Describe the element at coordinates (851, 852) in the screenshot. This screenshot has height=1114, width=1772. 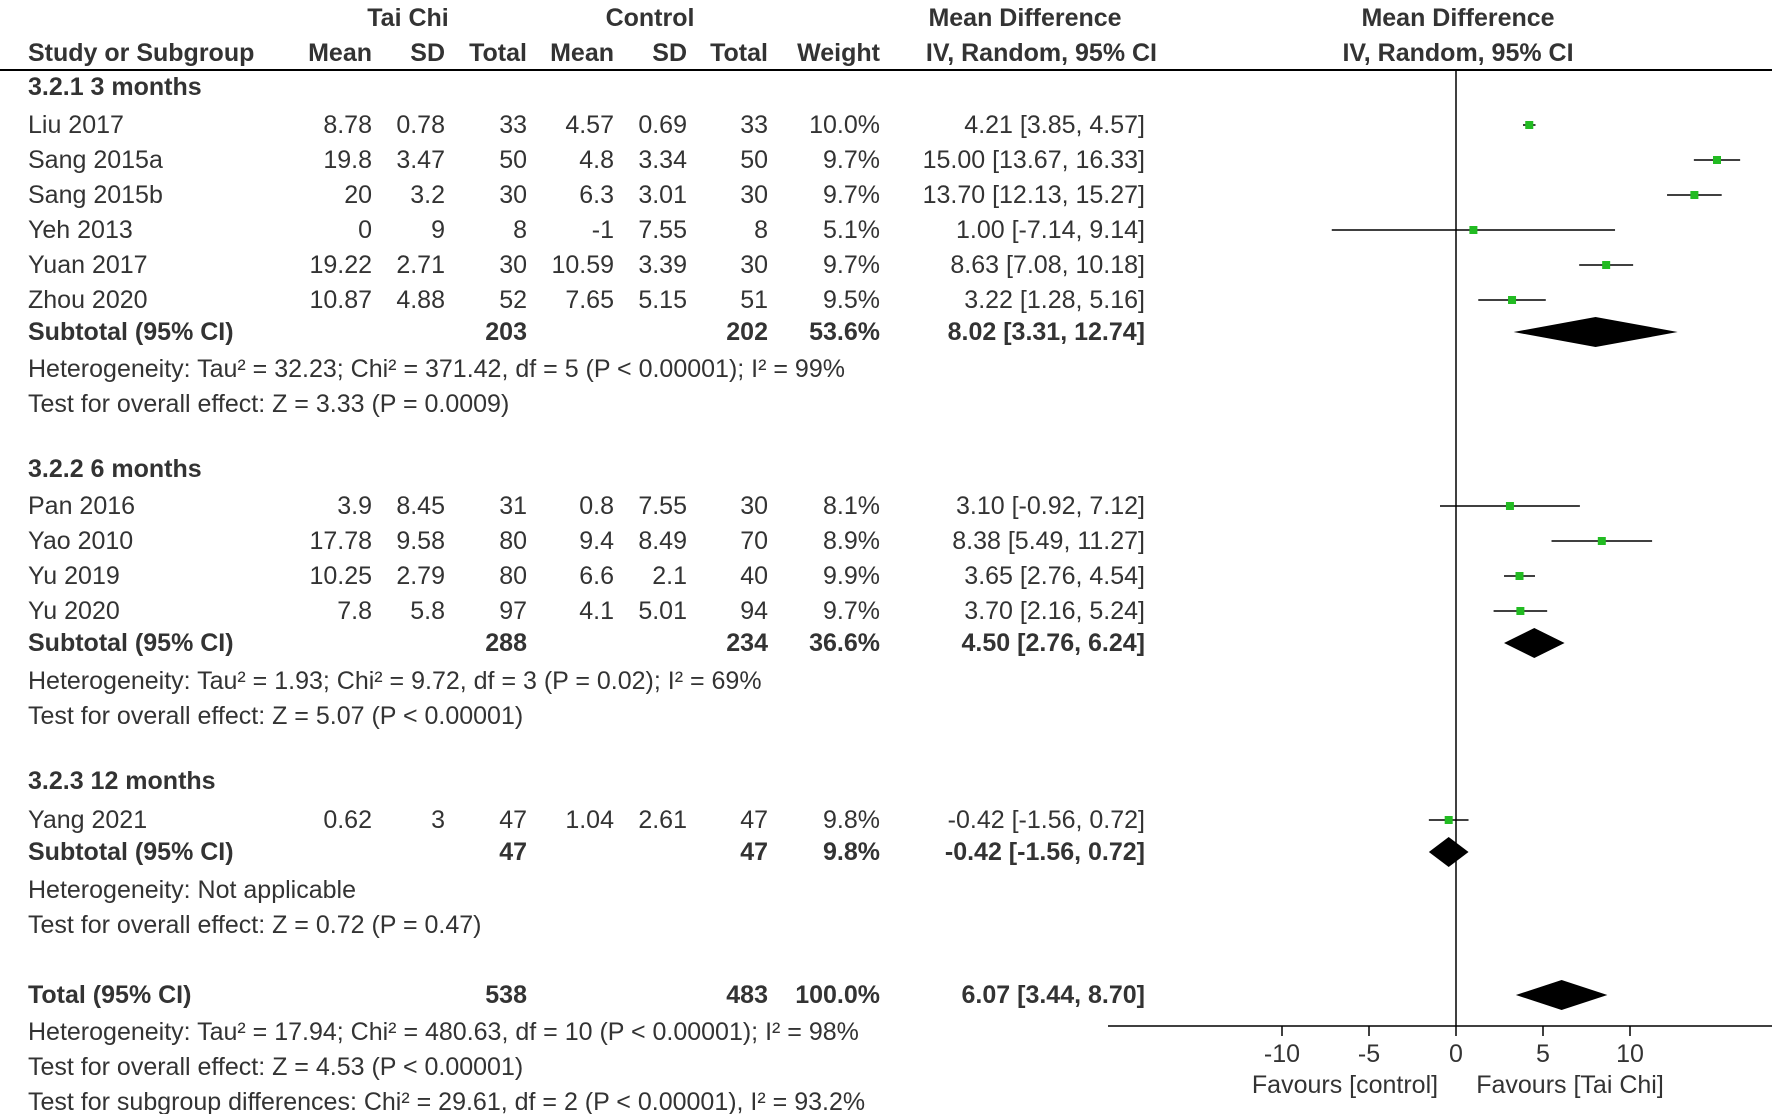
I see `summary-weight: 9.8%` at that location.